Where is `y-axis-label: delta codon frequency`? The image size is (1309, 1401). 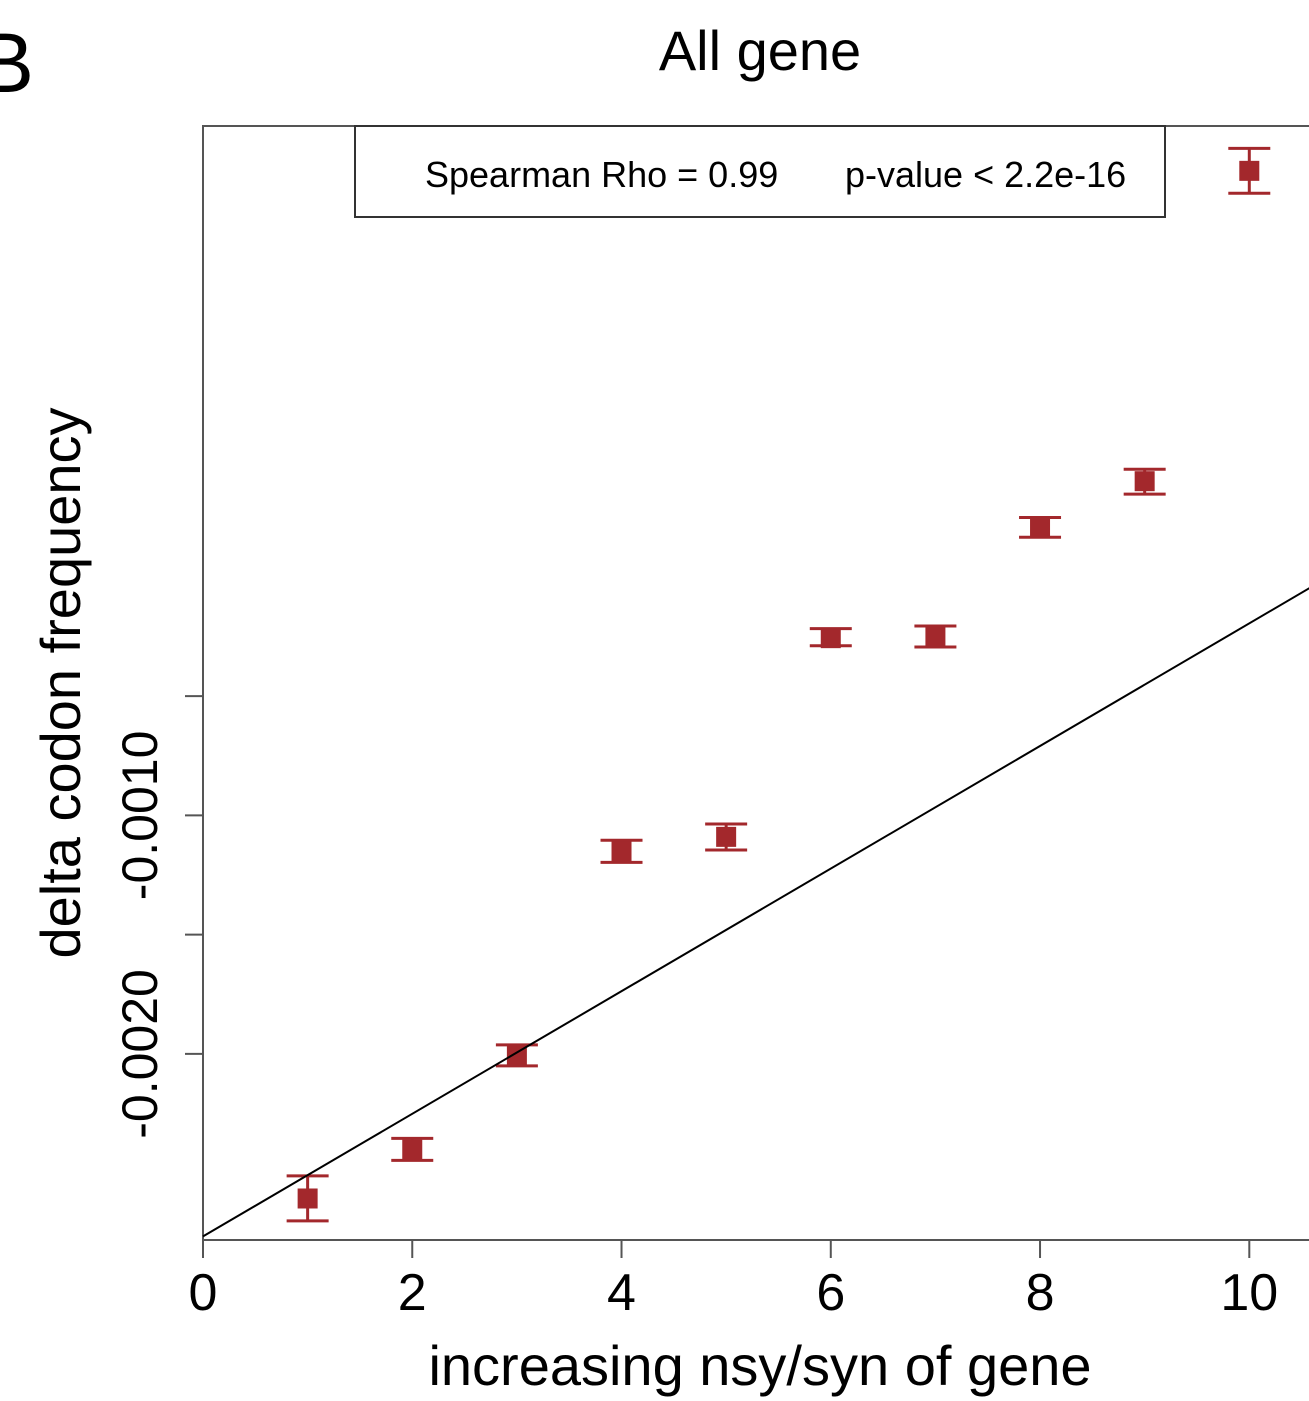
y-axis-label: delta codon frequency is located at coordinates (60, 682).